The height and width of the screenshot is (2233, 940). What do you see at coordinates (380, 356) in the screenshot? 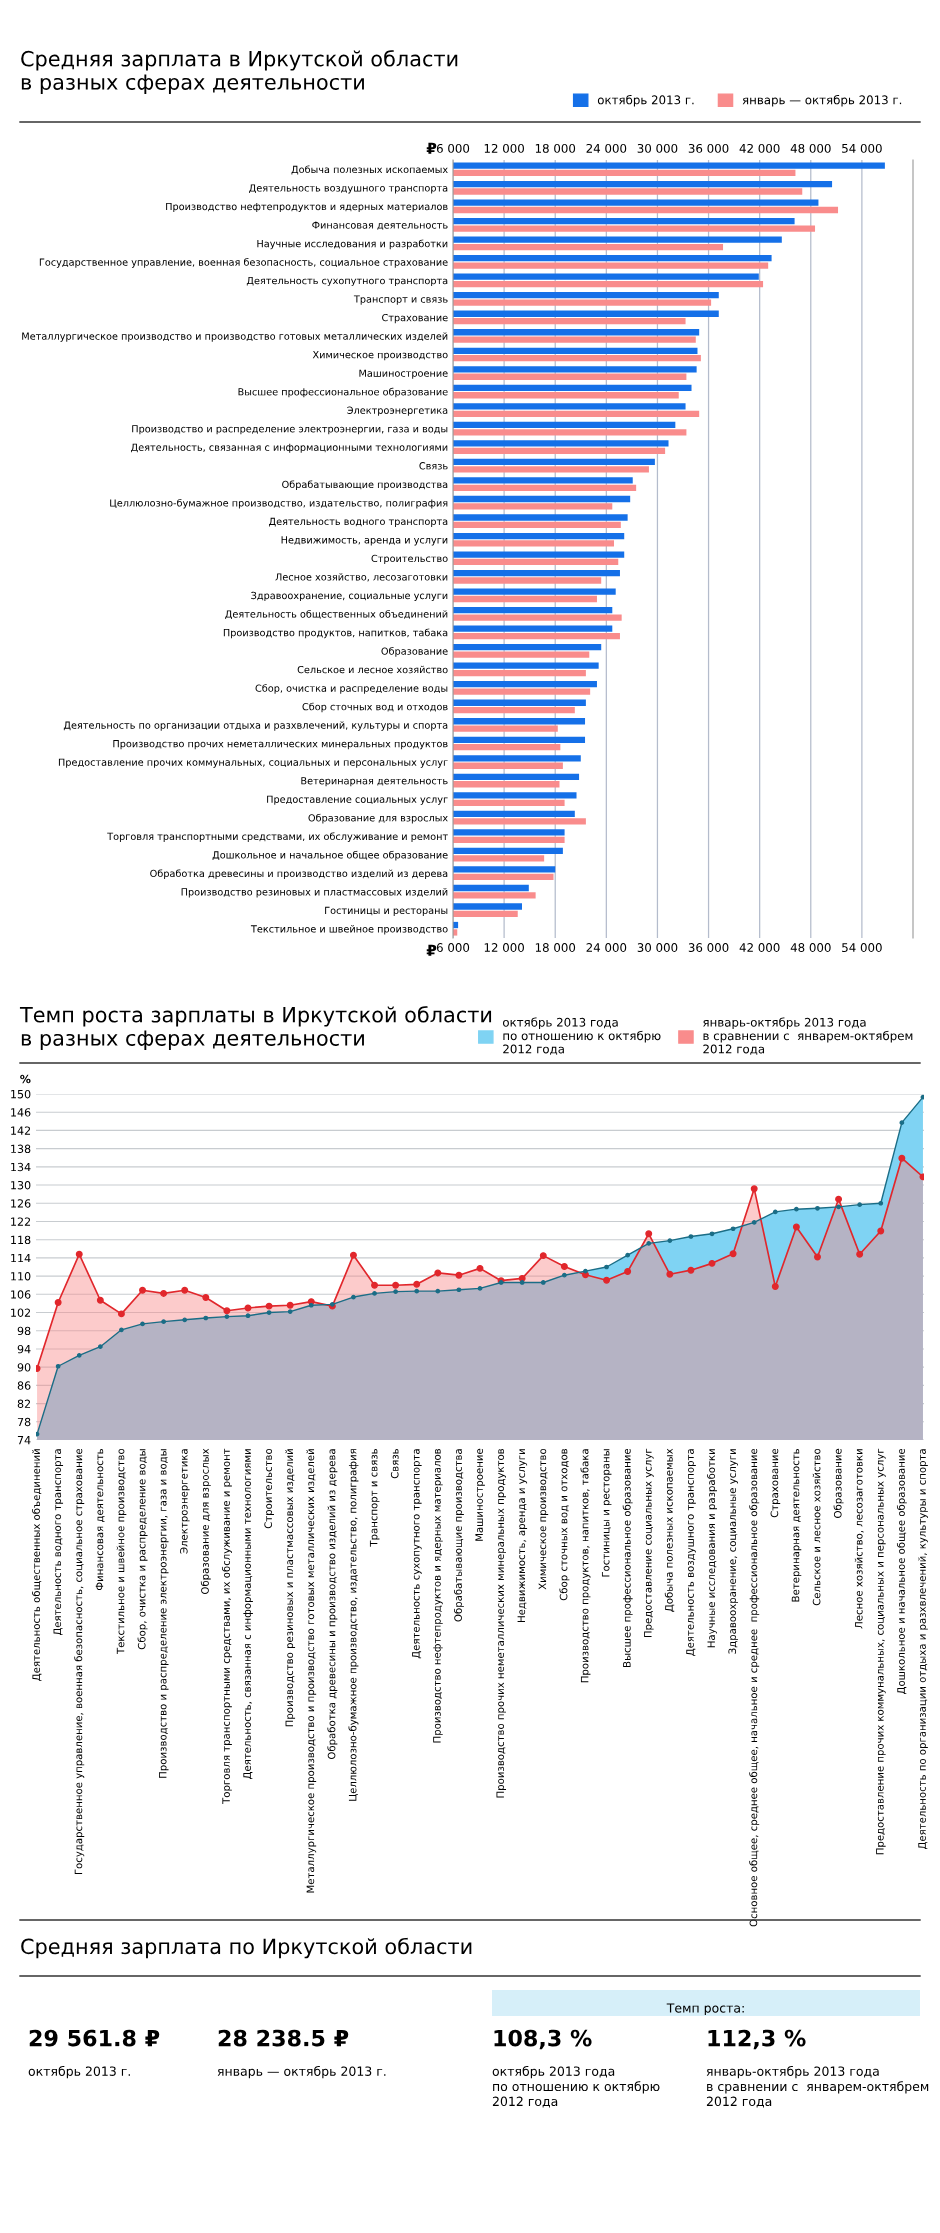
I see `y-tick-label: Химическое производство` at bounding box center [380, 356].